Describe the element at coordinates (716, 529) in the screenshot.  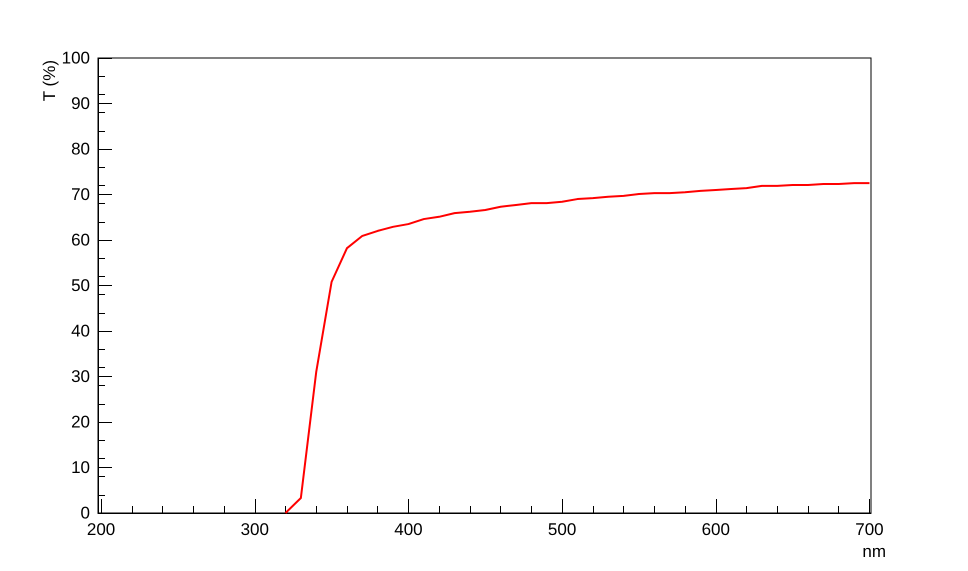
I see `x-tick-label: 600` at that location.